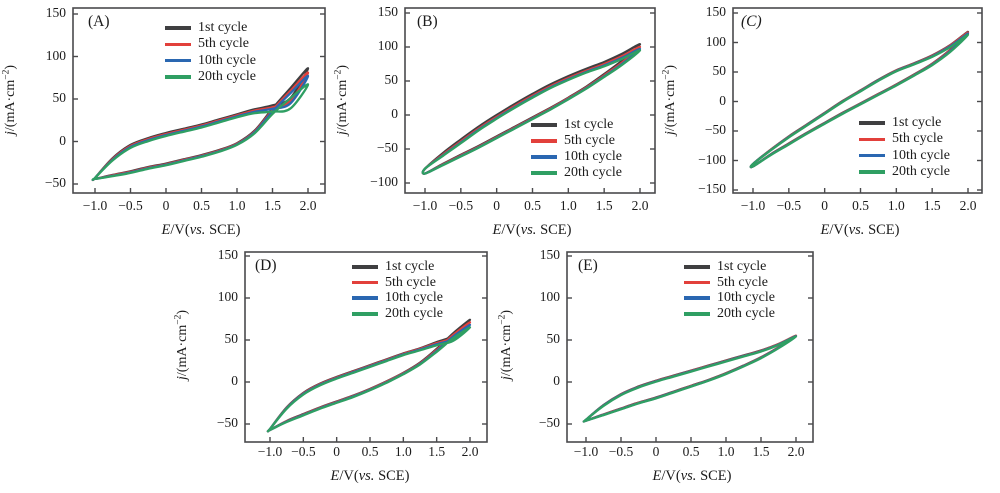 The height and width of the screenshot is (493, 1000). I want to click on panel-A-ytick-label: 50, so click(59, 97).